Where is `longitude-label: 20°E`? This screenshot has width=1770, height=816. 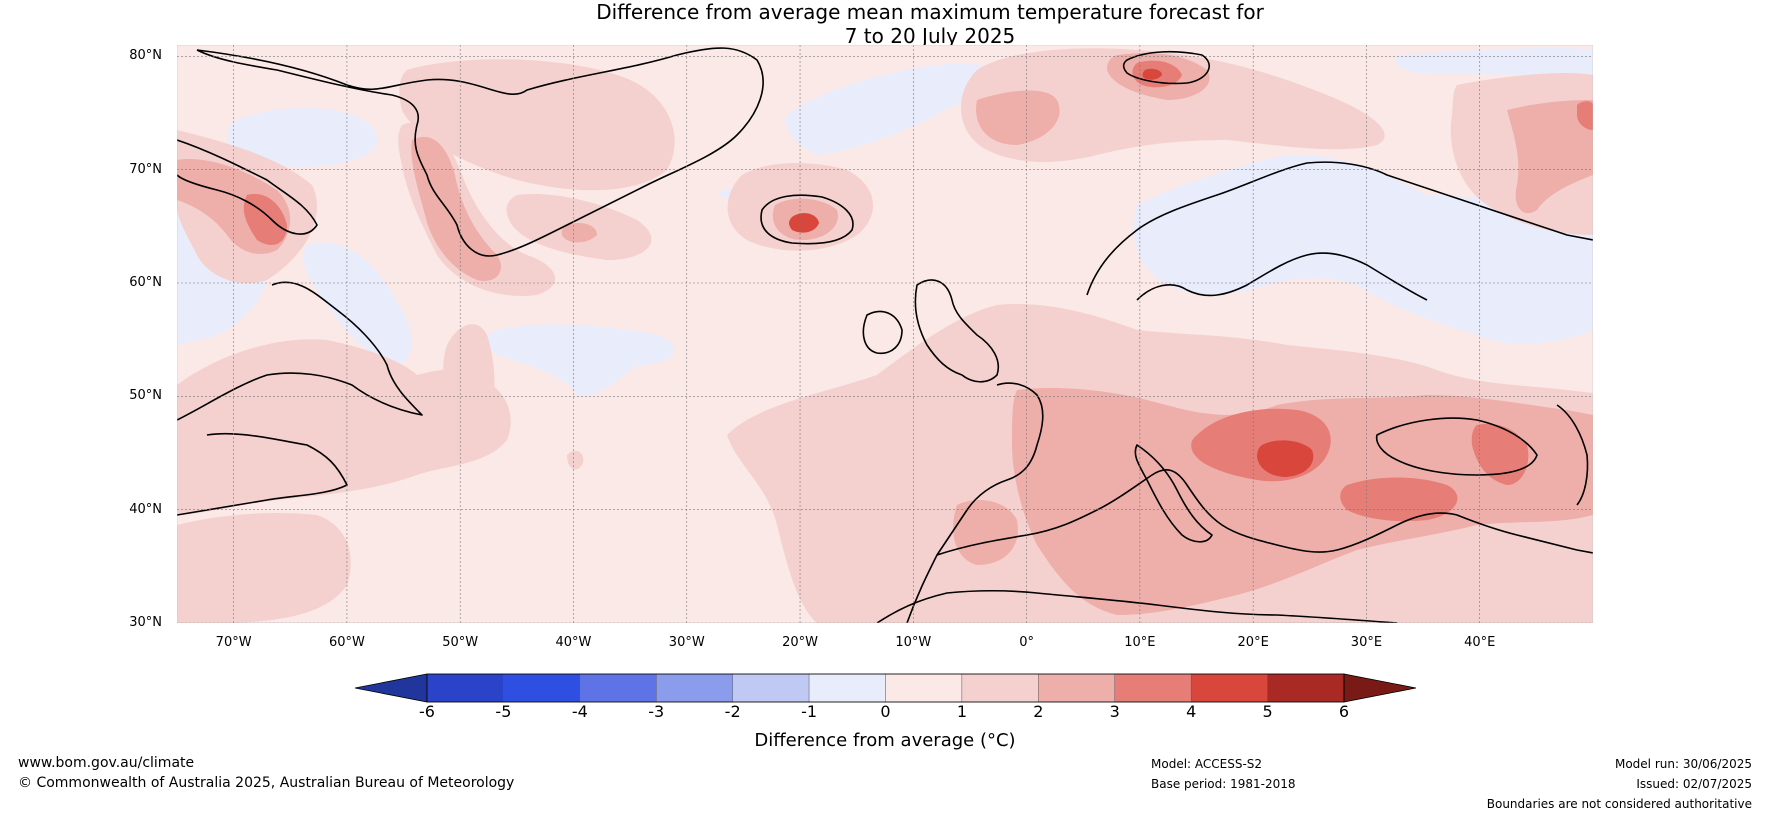 longitude-label: 20°E is located at coordinates (1253, 642).